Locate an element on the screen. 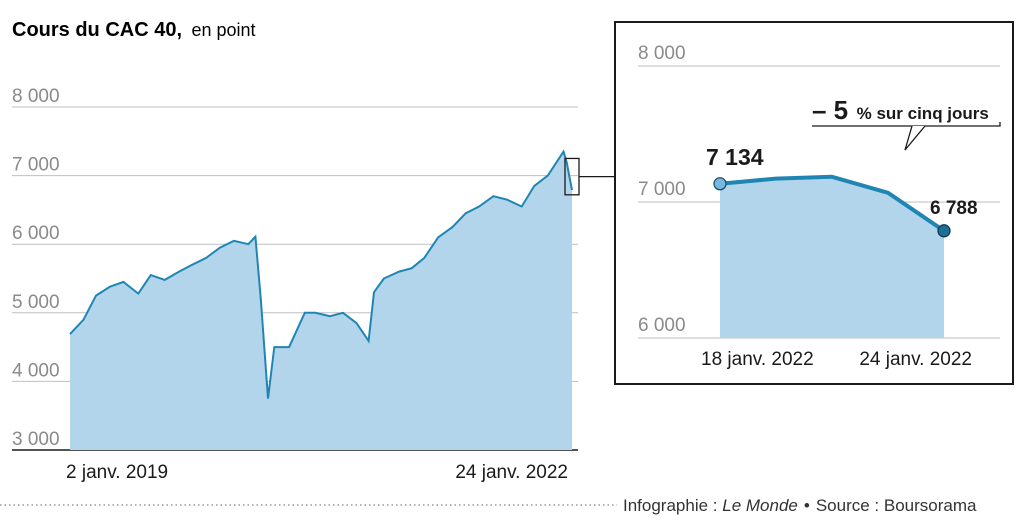 This screenshot has height=523, width=1024. inset-y-tick-label: 7 000 is located at coordinates (662, 189).